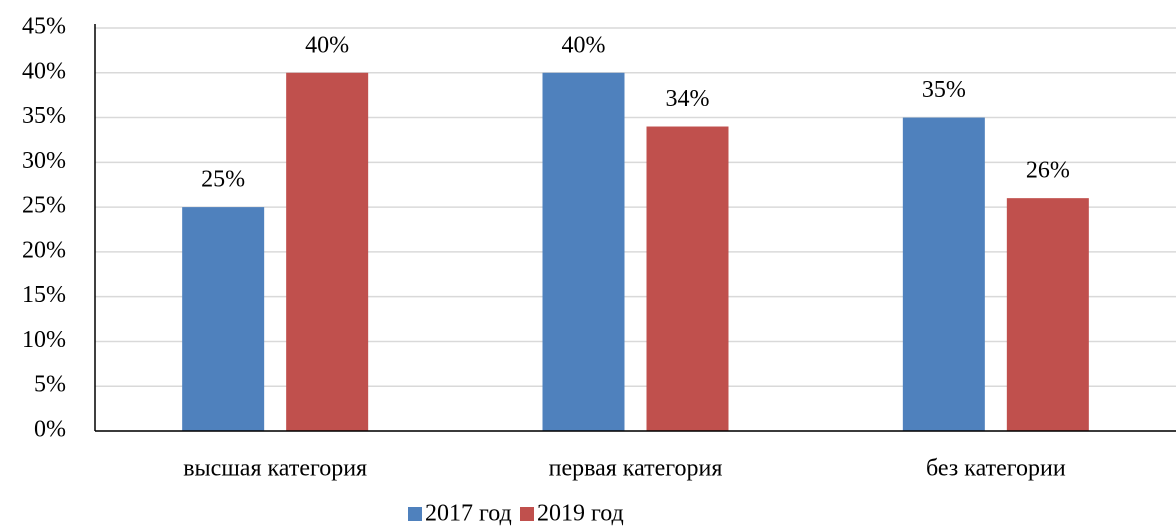 The image size is (1176, 529). Describe the element at coordinates (44, 295) in the screenshot. I see `y-tick-label: 15%` at that location.